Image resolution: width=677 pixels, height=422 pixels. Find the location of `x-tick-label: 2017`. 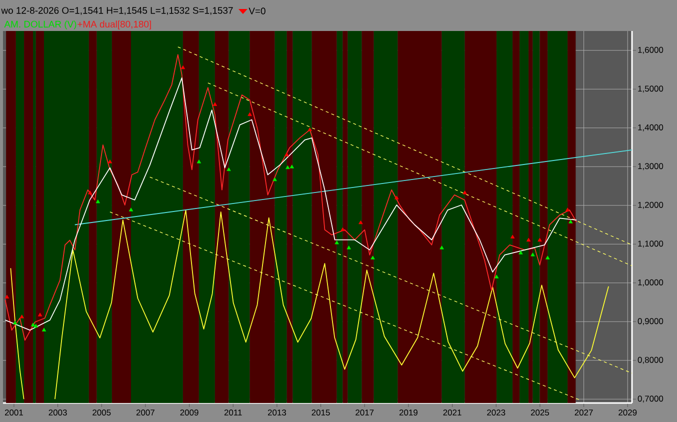

x-tick-label: 2017 is located at coordinates (365, 413).